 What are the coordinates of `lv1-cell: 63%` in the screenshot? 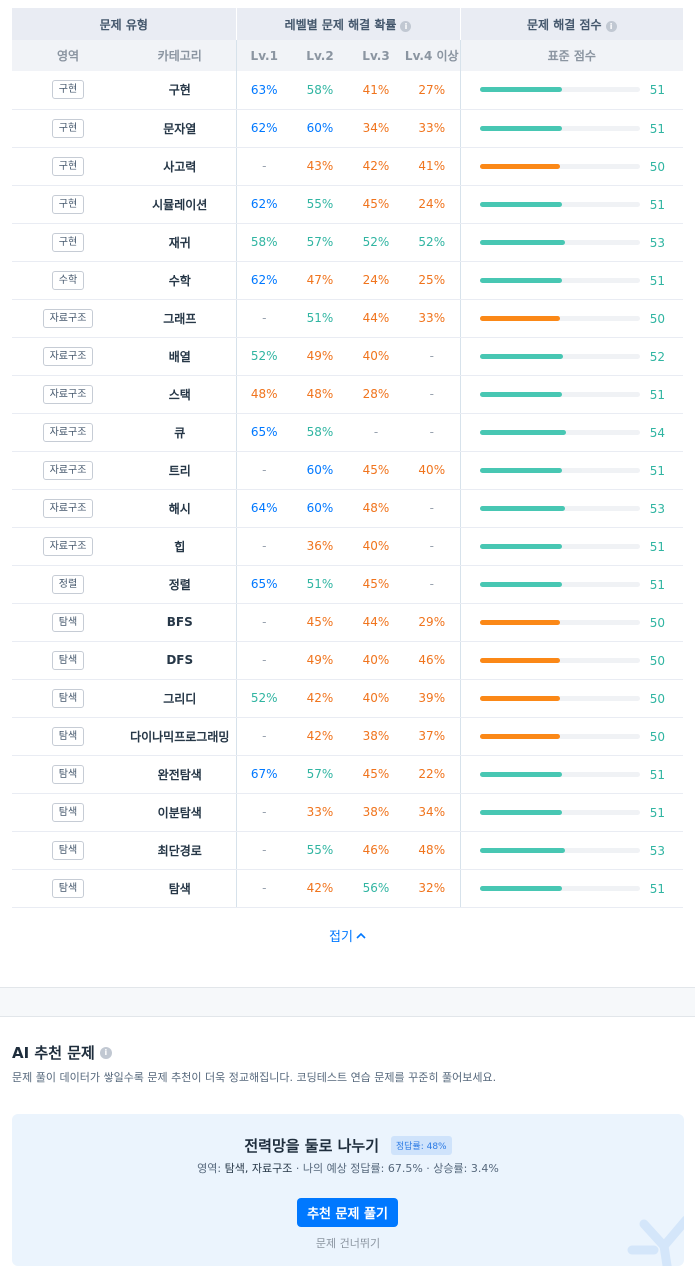 It's located at (263, 90).